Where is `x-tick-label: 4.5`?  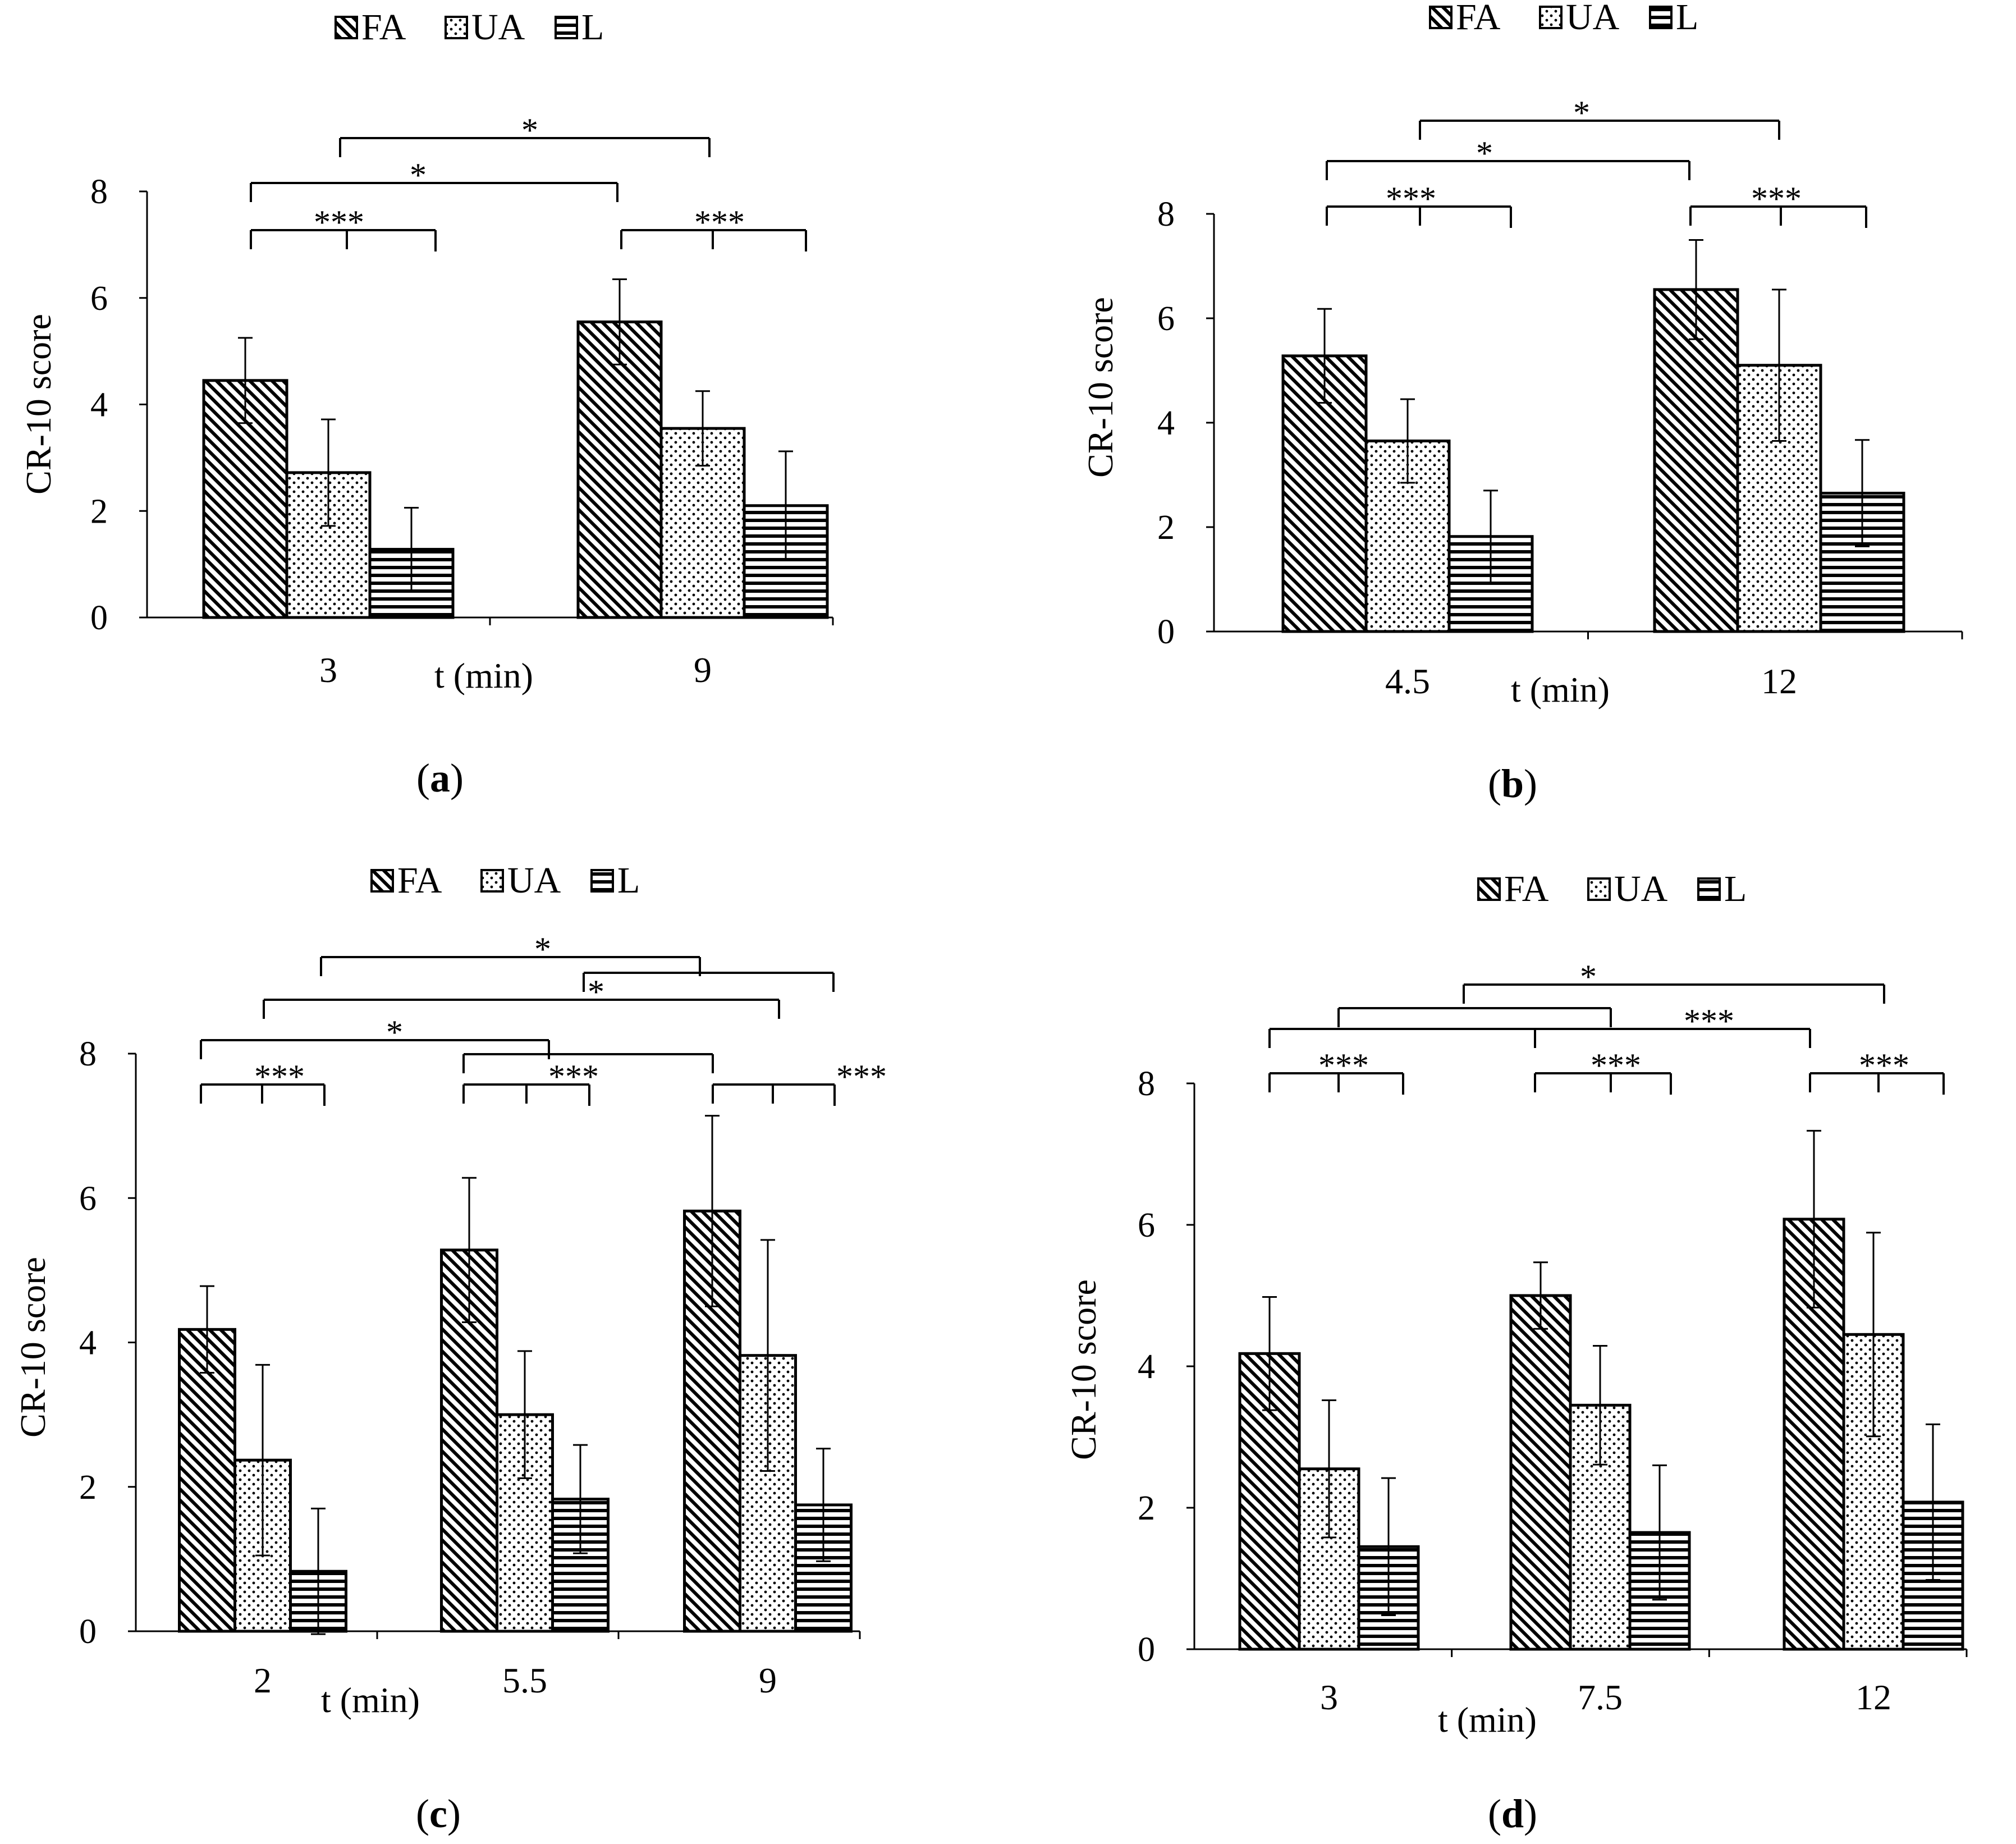 x-tick-label: 4.5 is located at coordinates (1407, 681).